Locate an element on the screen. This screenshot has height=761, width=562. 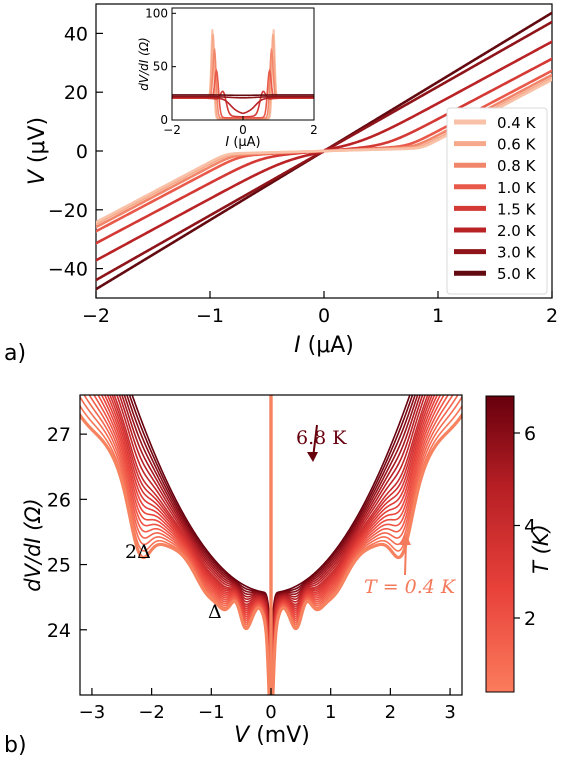
b-y-tick-label-3: 27 is located at coordinates (59, 435).